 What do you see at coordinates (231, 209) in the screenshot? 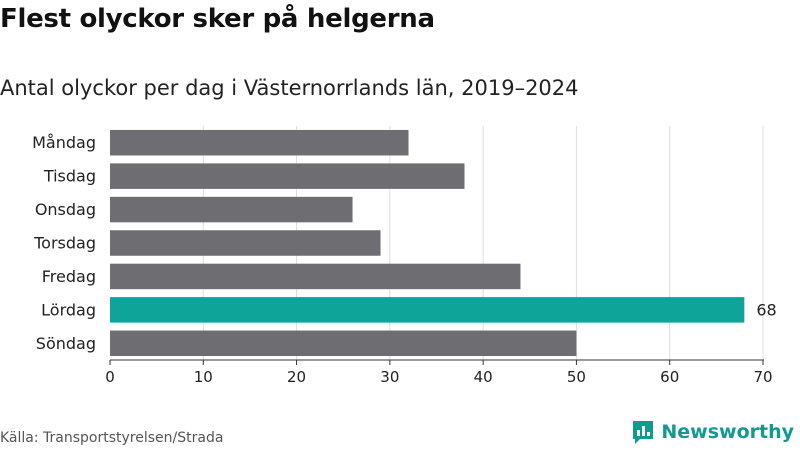
I see `bar-onsdag` at bounding box center [231, 209].